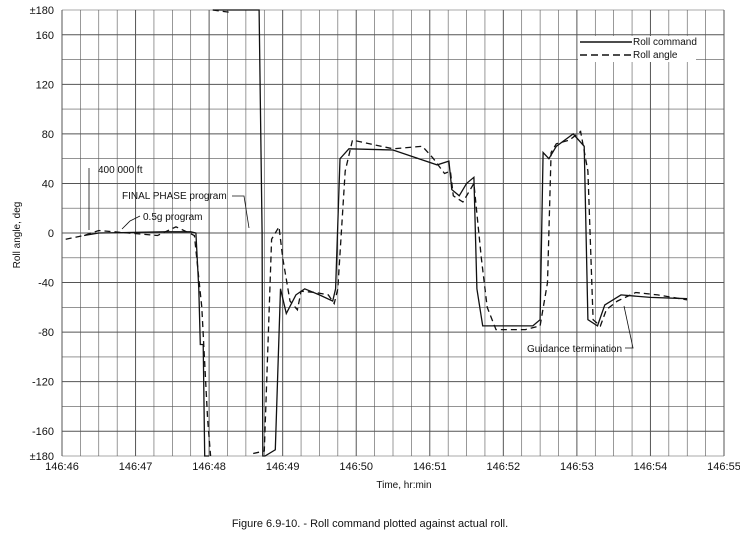  I want to click on legend-label-roll-command: Roll command, so click(665, 42).